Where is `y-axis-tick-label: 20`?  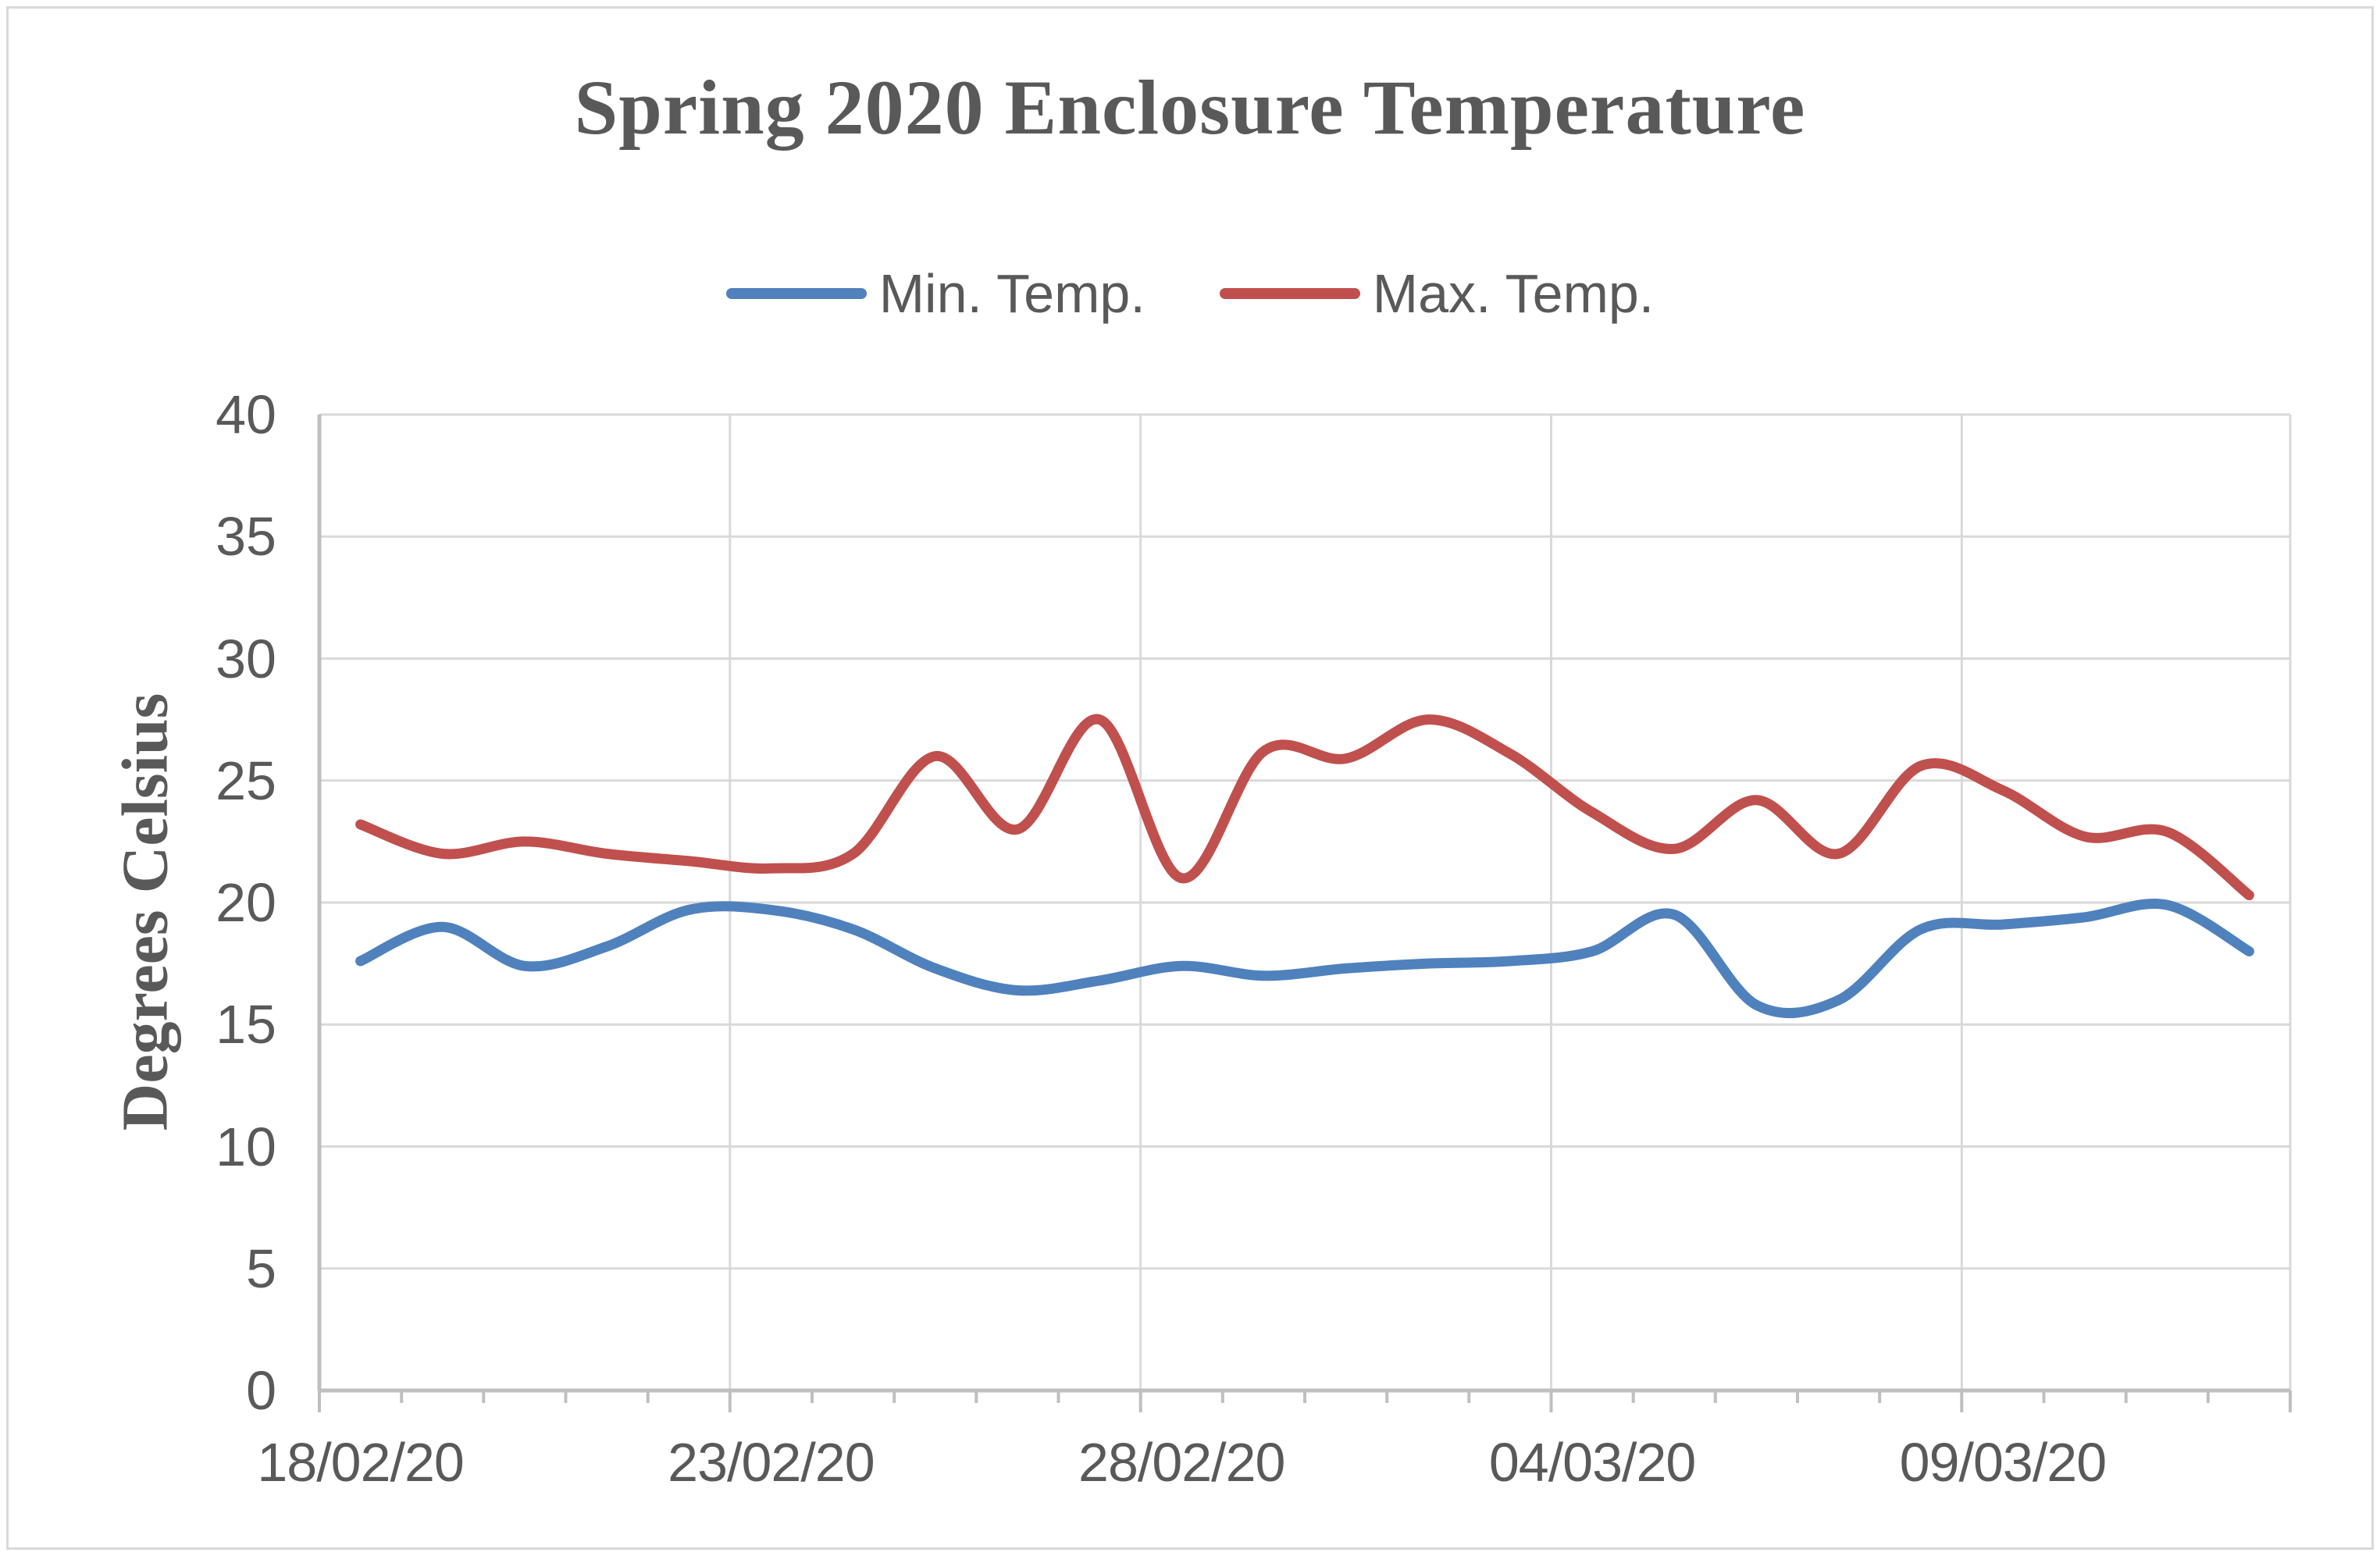
y-axis-tick-label: 20 is located at coordinates (246, 903).